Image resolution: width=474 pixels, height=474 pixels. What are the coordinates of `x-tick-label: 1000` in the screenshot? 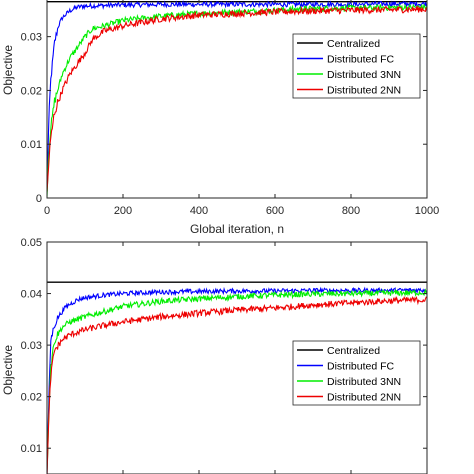 It's located at (427, 211).